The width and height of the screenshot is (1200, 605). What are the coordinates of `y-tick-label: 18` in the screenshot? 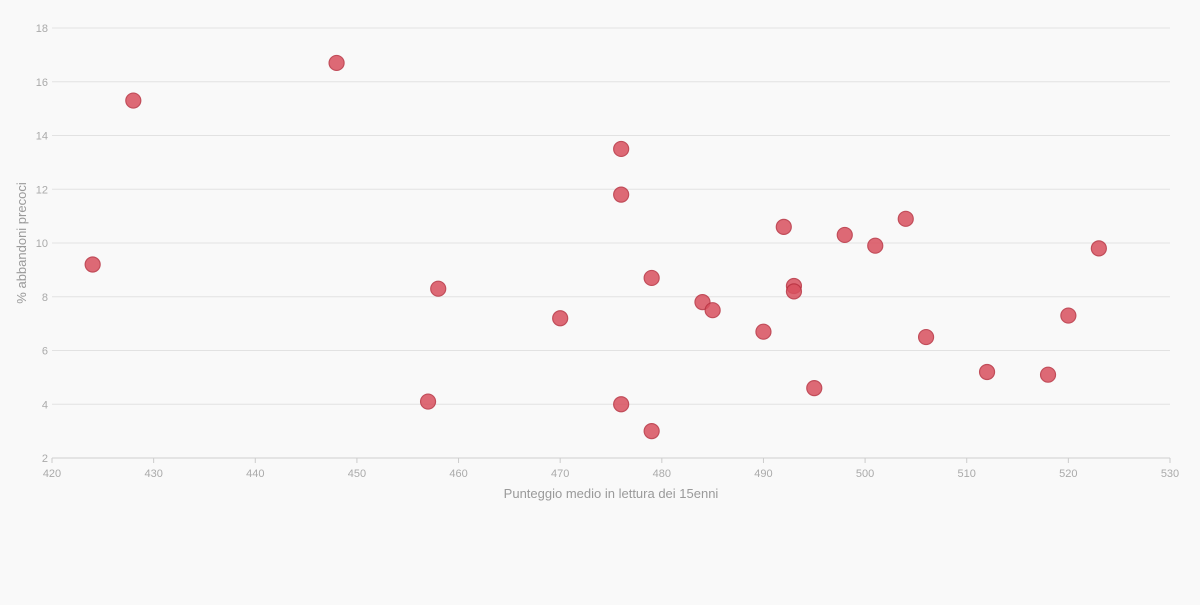 It's located at (42, 29).